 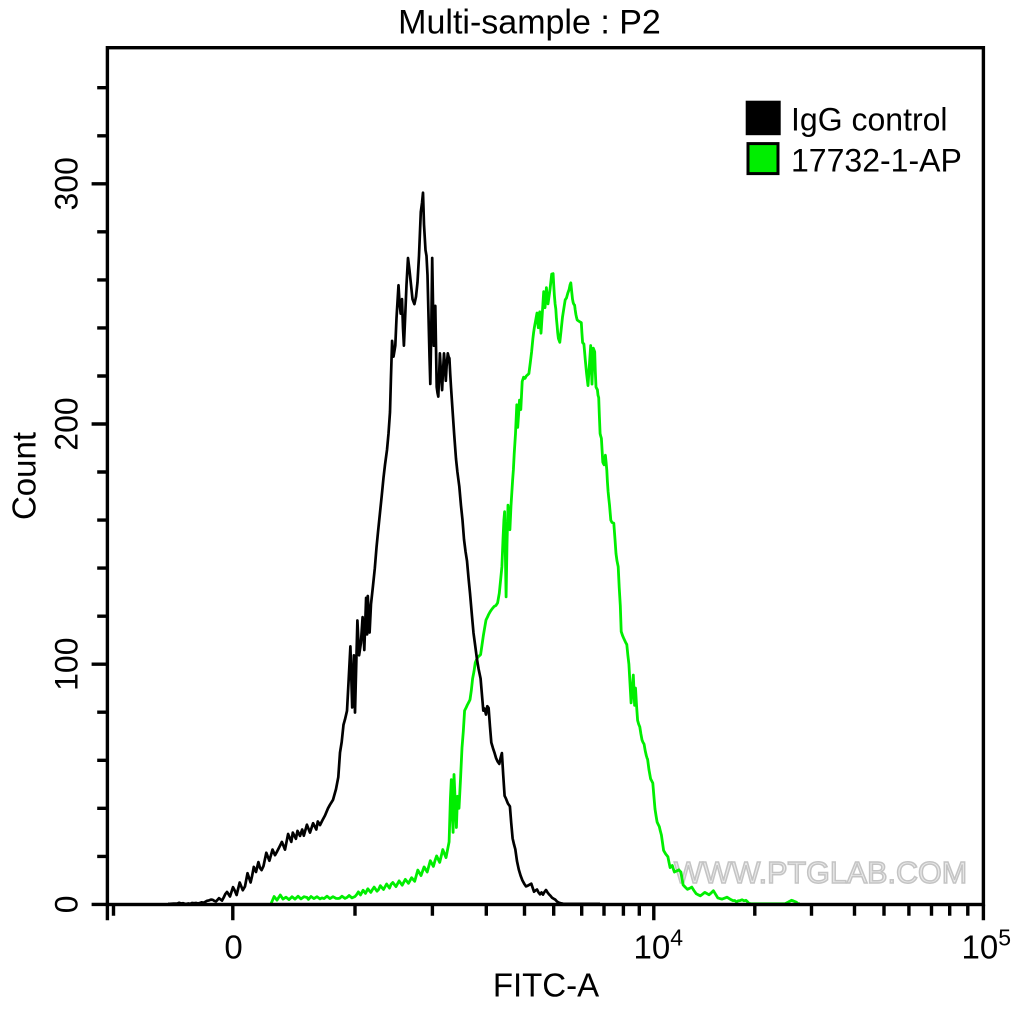 I want to click on svg-text: 200, so click(x=66, y=423).